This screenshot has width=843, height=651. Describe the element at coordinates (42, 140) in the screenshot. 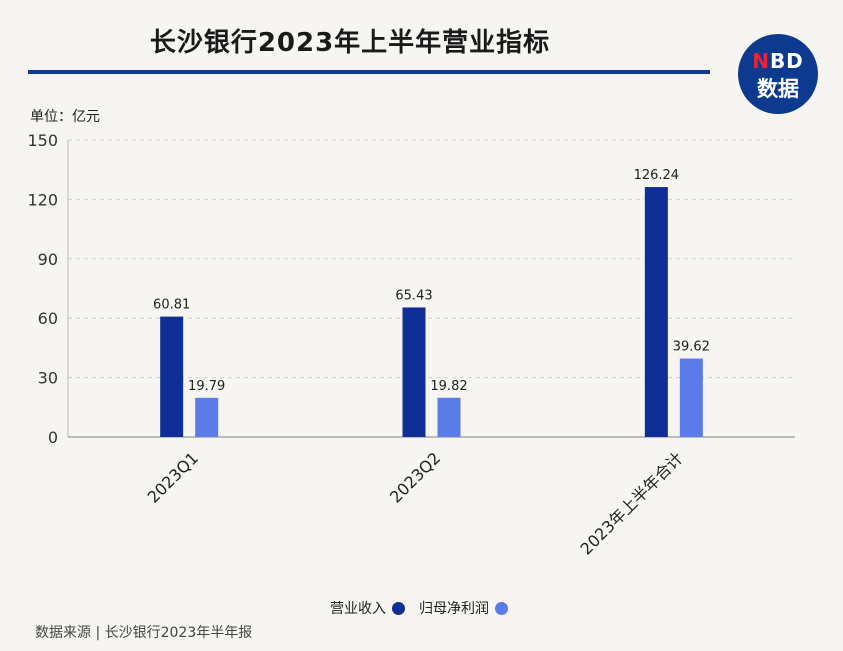

I see `y-tick-label: 150` at that location.